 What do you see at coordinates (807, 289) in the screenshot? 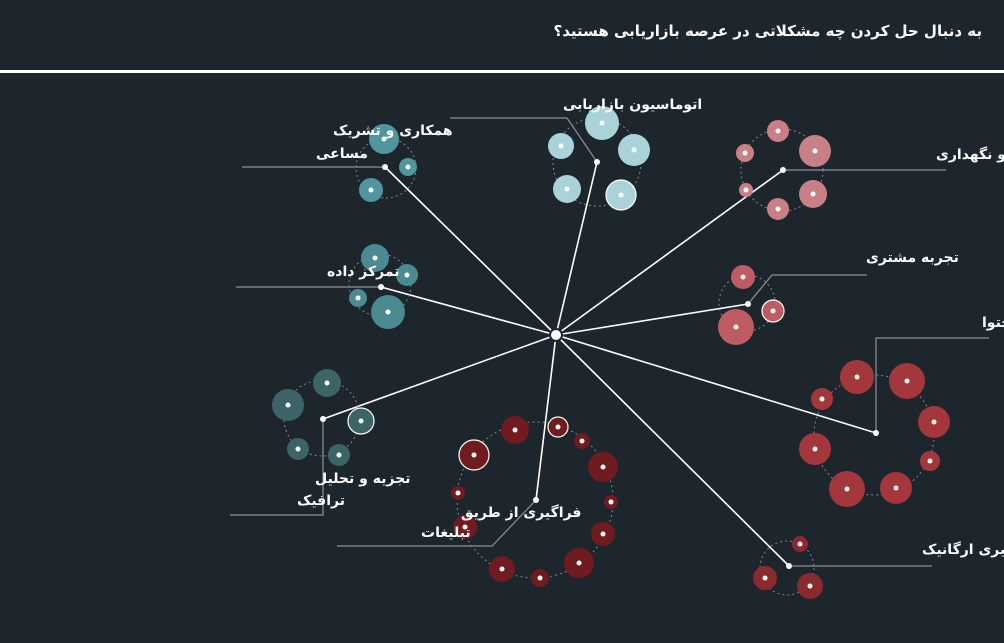
I see `leader-customer-experience` at bounding box center [807, 289].